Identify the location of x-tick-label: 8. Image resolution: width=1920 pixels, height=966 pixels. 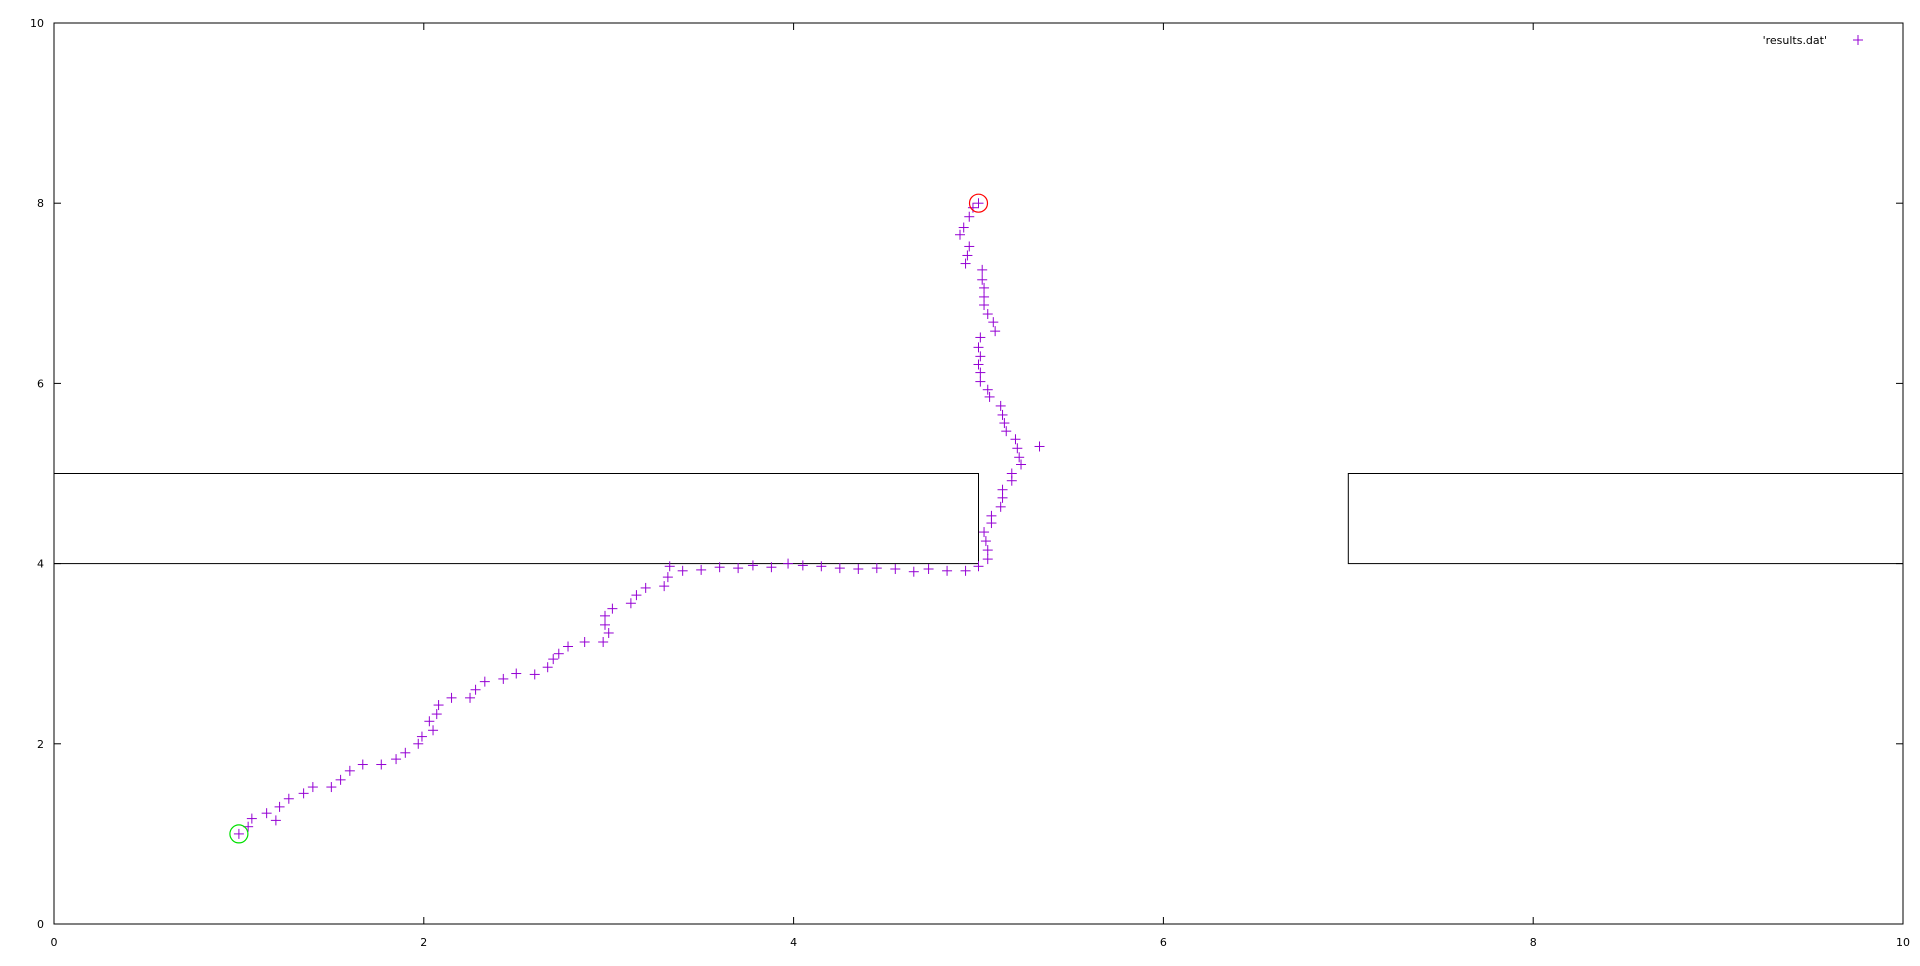
(1533, 942).